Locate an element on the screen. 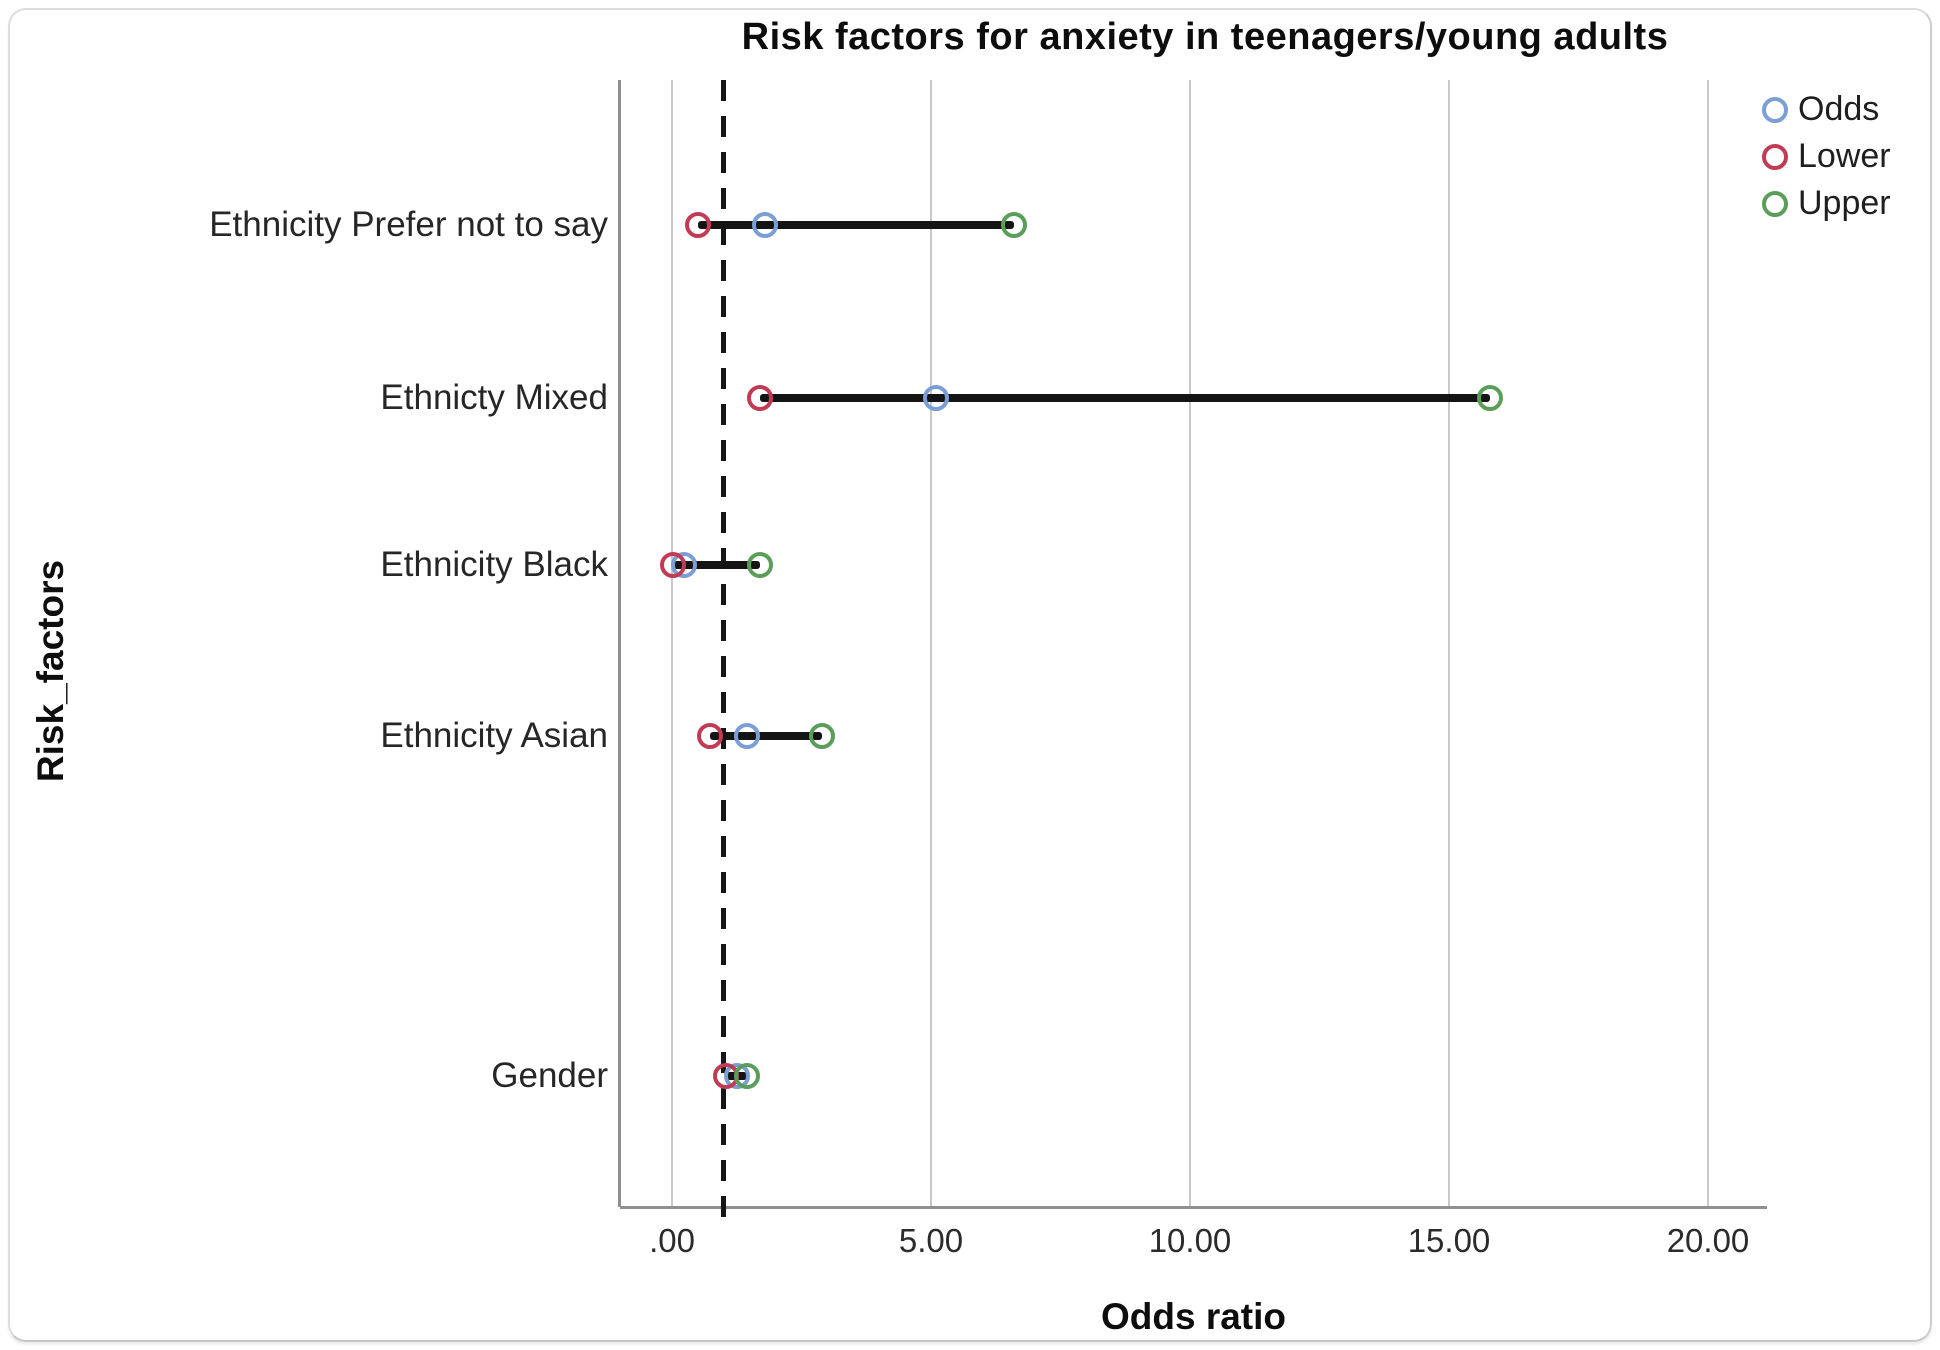  x-axis-title: Odds ratio is located at coordinates (1193, 1316).